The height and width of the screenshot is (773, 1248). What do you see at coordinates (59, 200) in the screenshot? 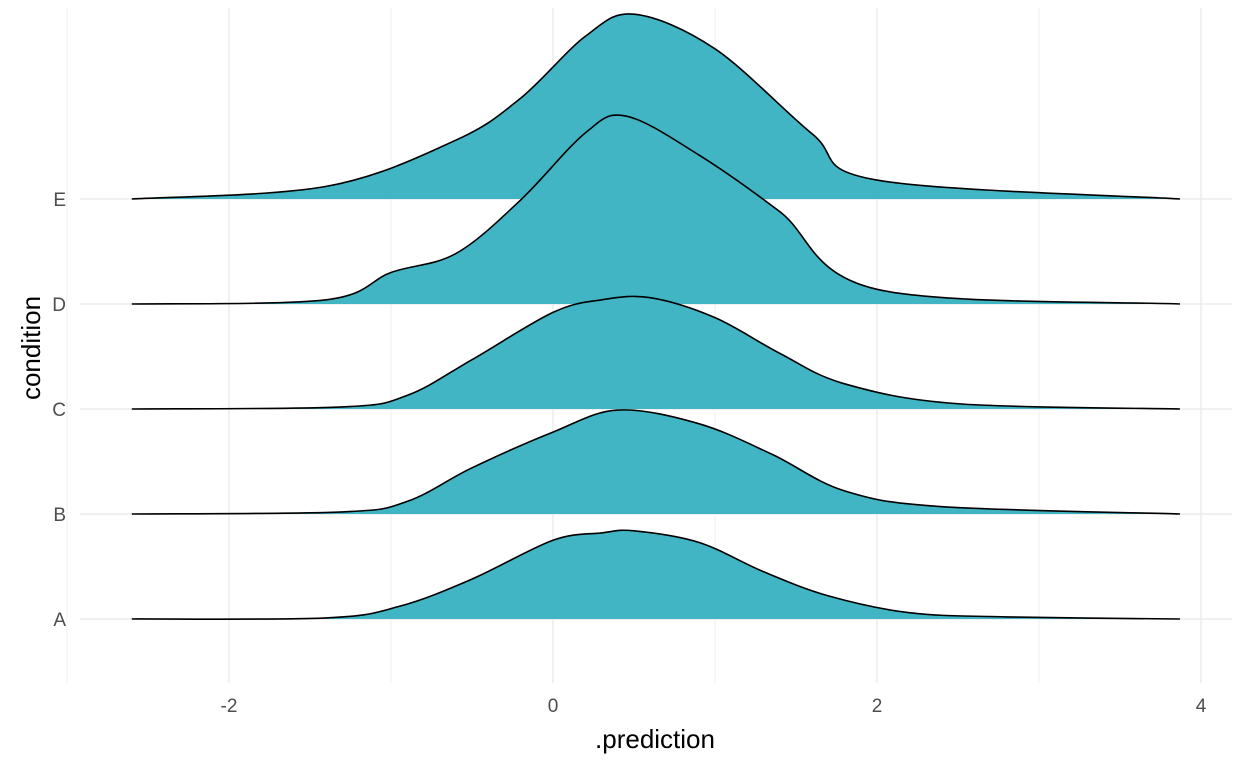
I see `y-tick-label-E: E` at bounding box center [59, 200].